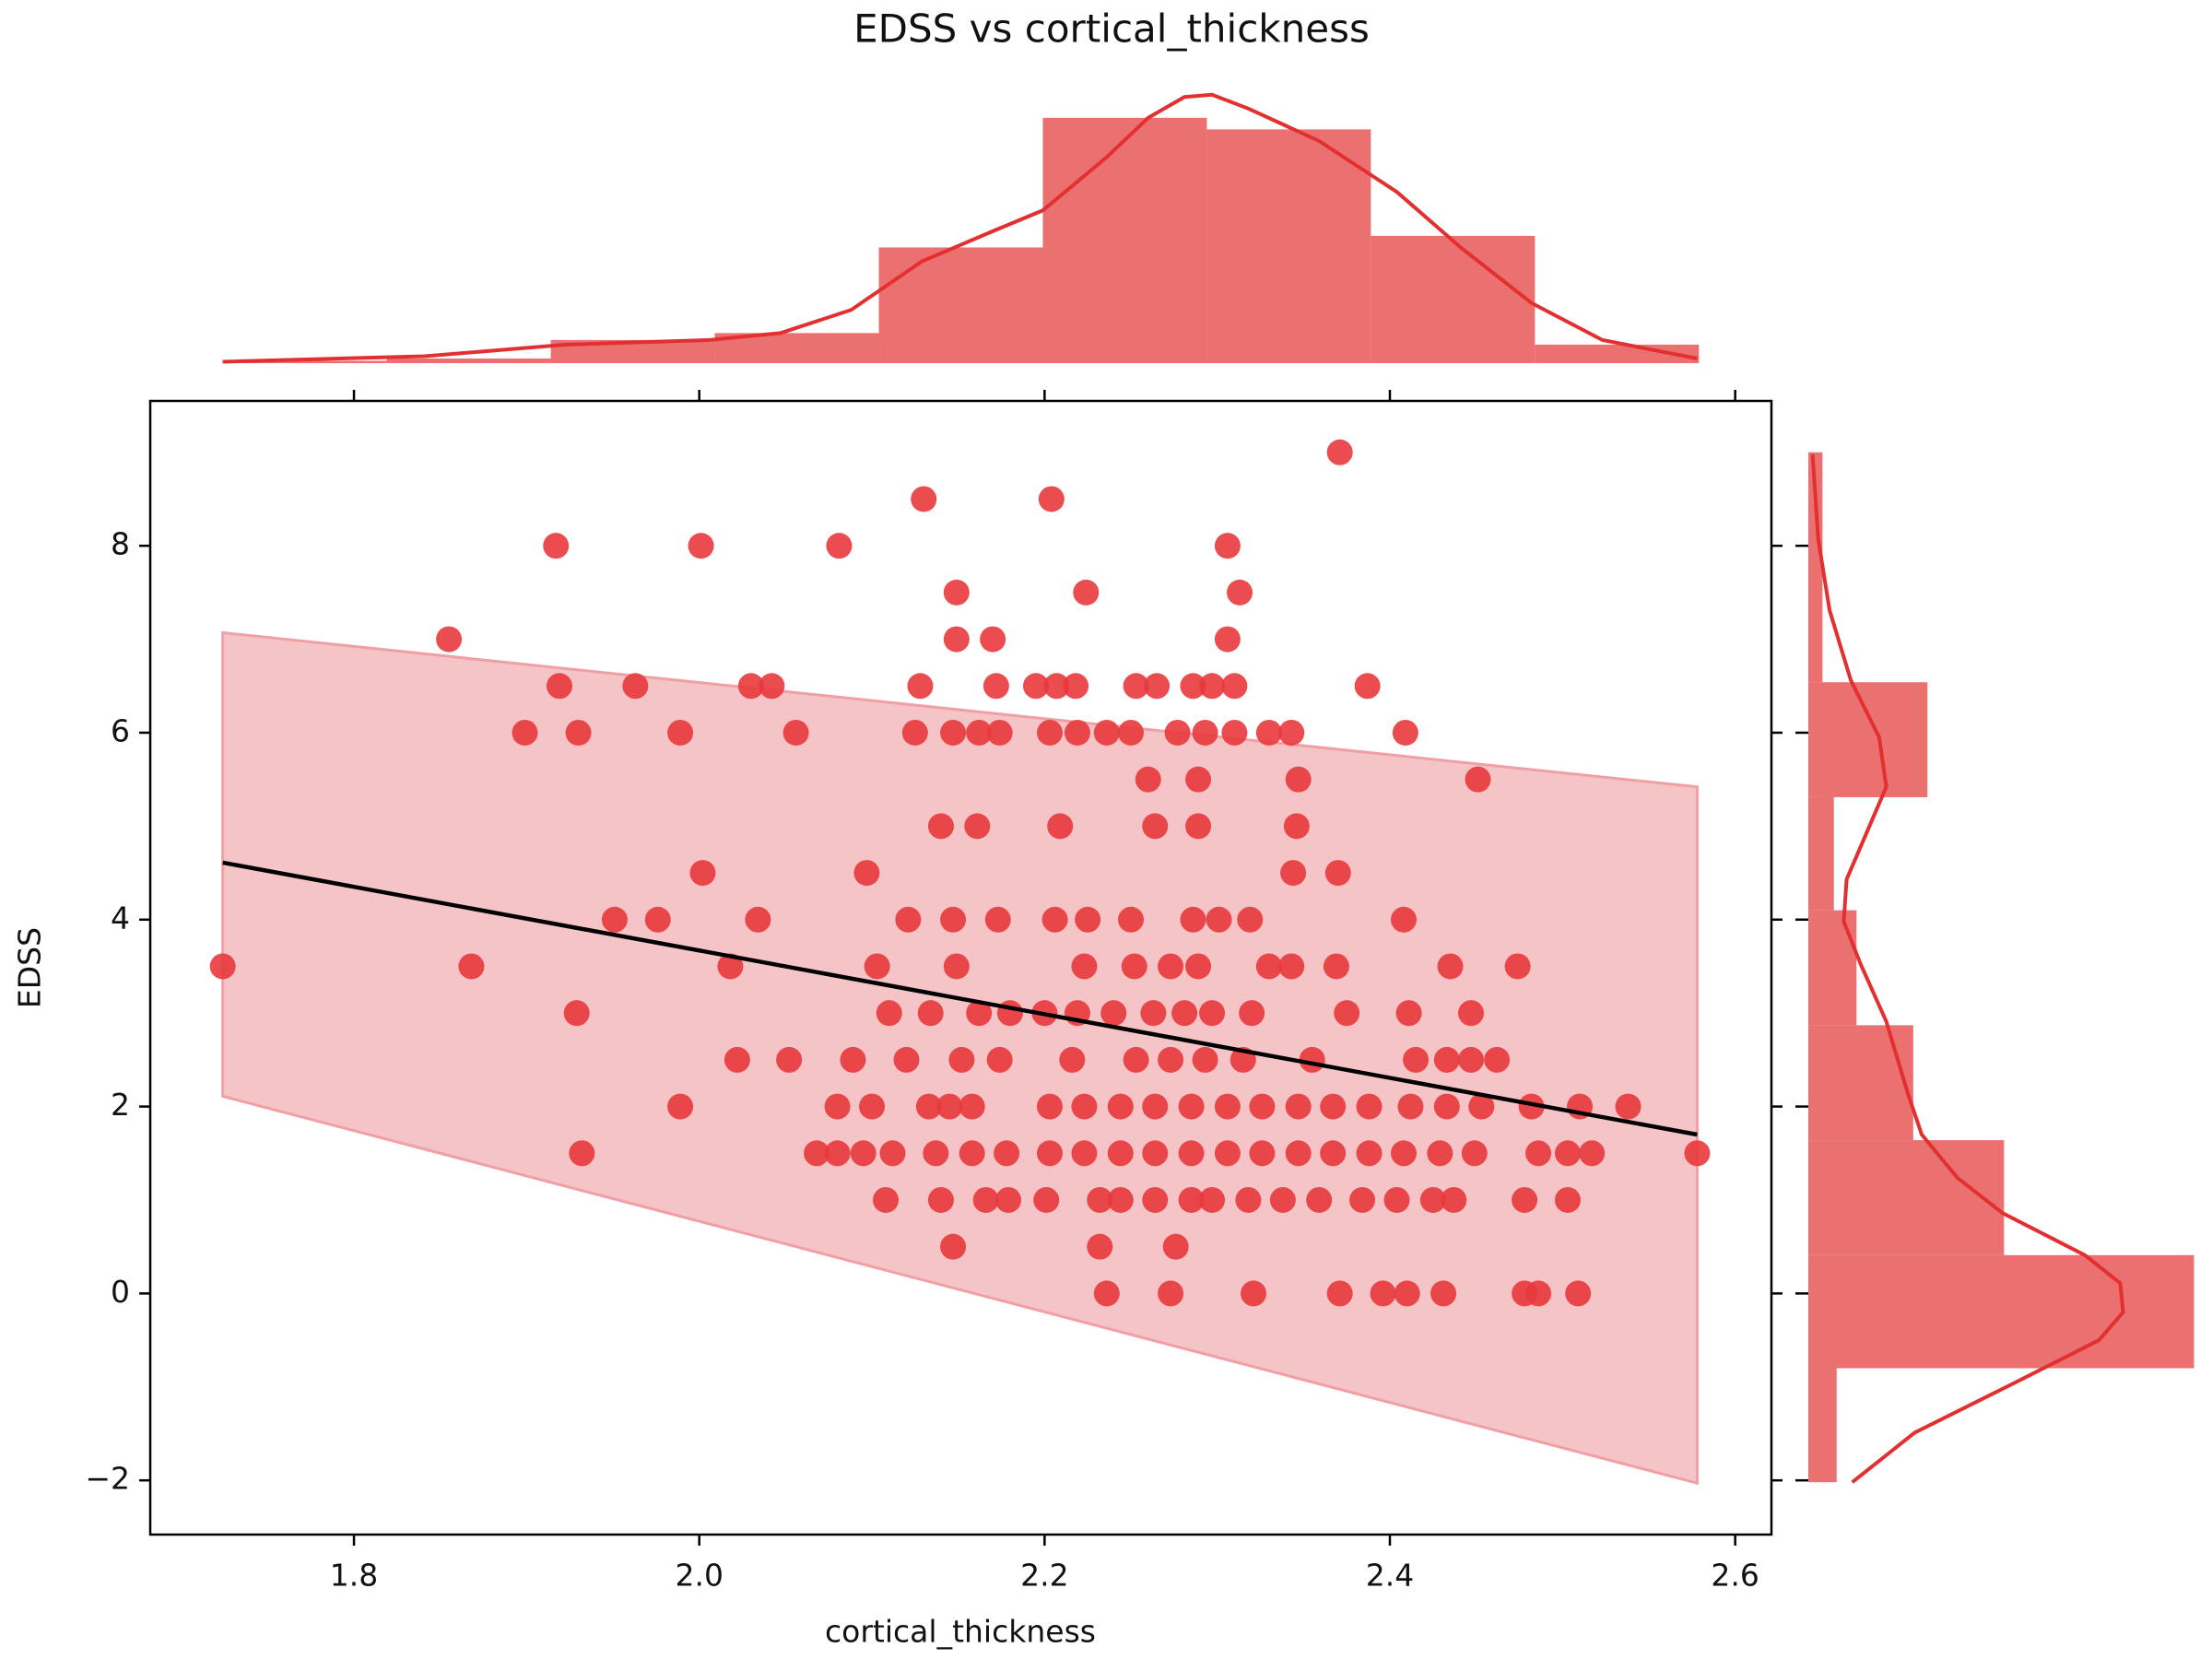  Describe the element at coordinates (1967, 968) in the screenshot. I see `right-kde-line` at that location.